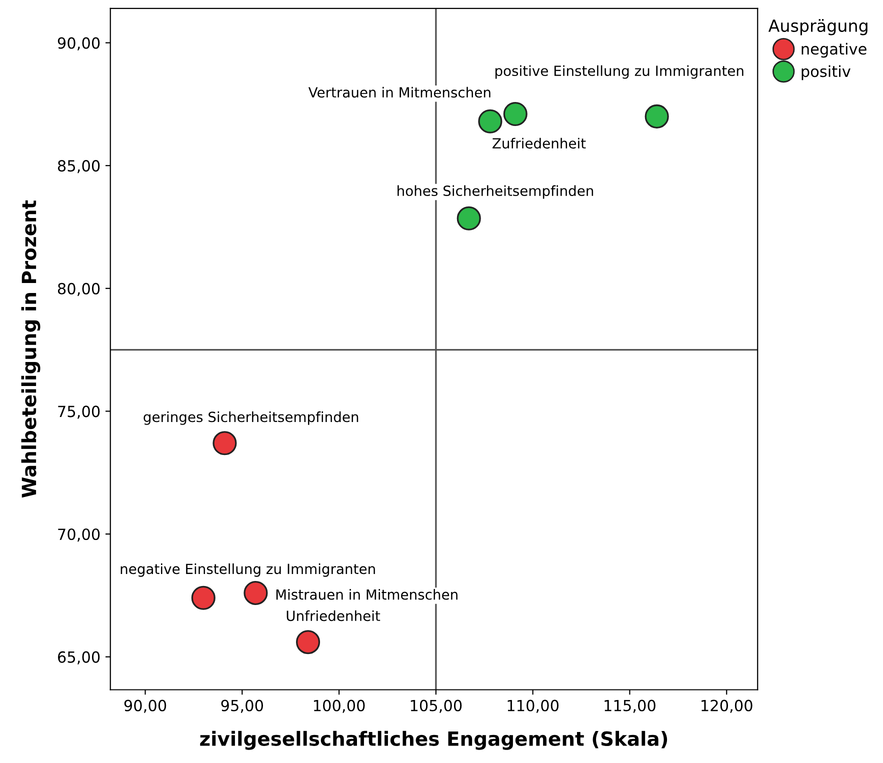 The height and width of the screenshot is (763, 883). I want to click on legend-title: Ausprägung, so click(818, 27).